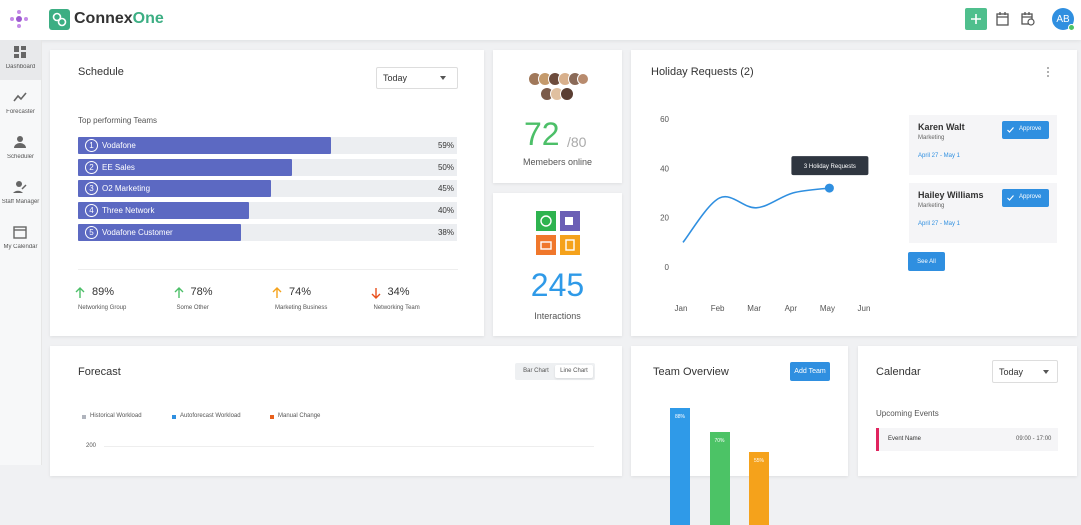 This screenshot has height=525, width=1081. I want to click on nav-label: Scheduler, so click(20, 157).